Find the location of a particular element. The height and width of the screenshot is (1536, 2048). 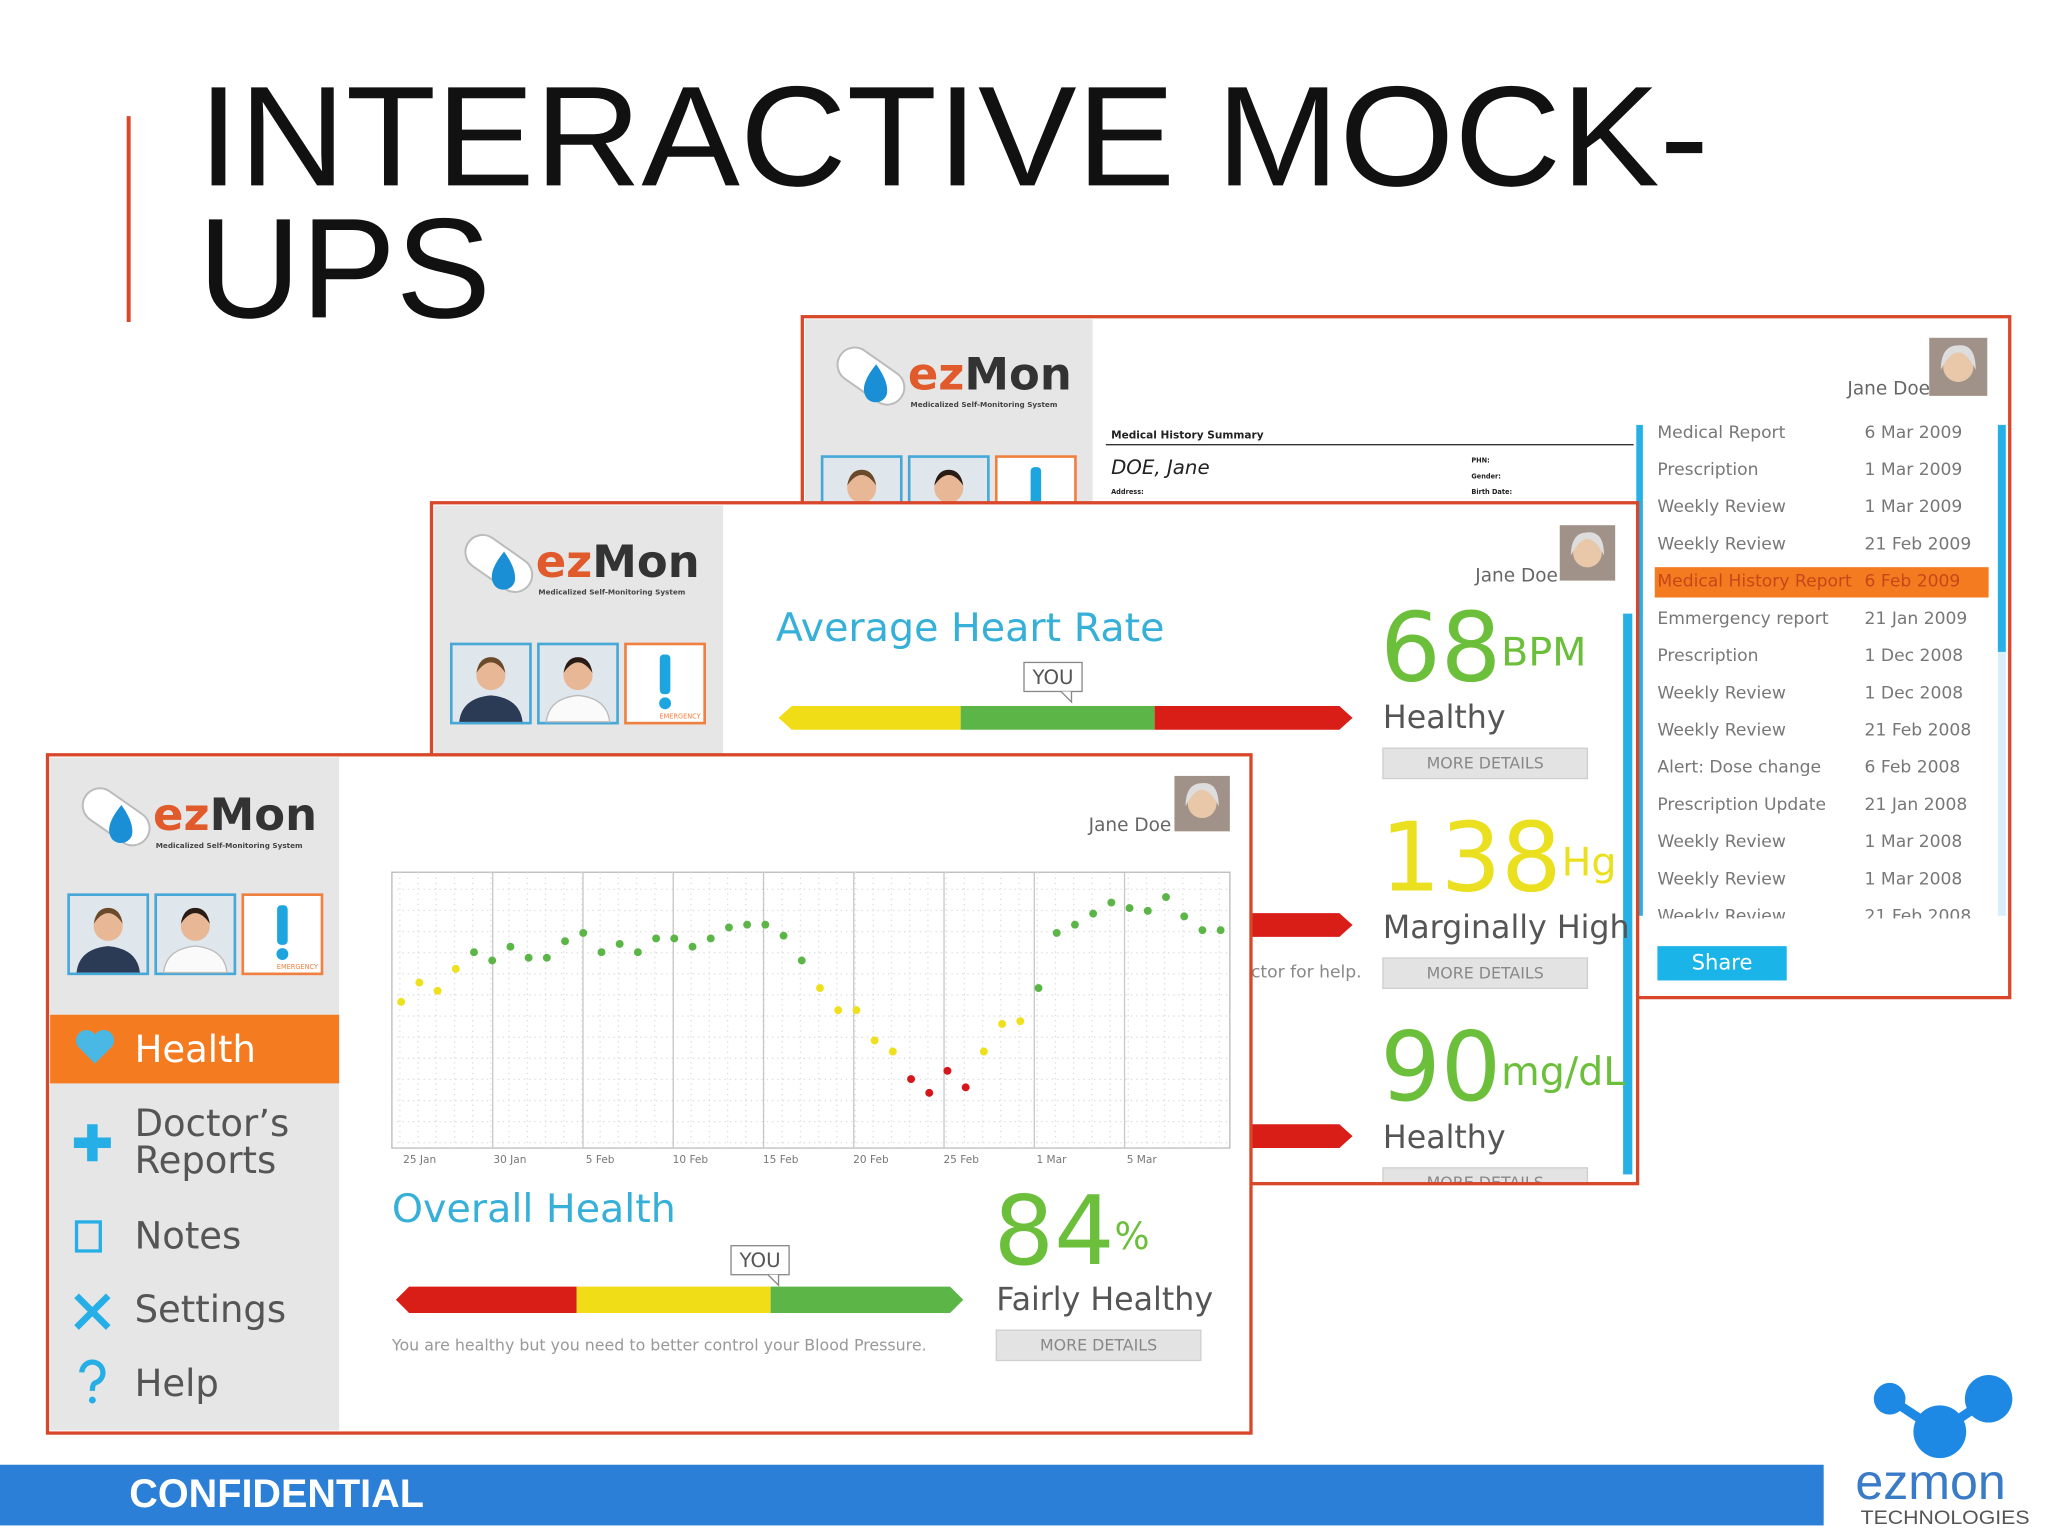

exclaim-dot is located at coordinates (665, 703).